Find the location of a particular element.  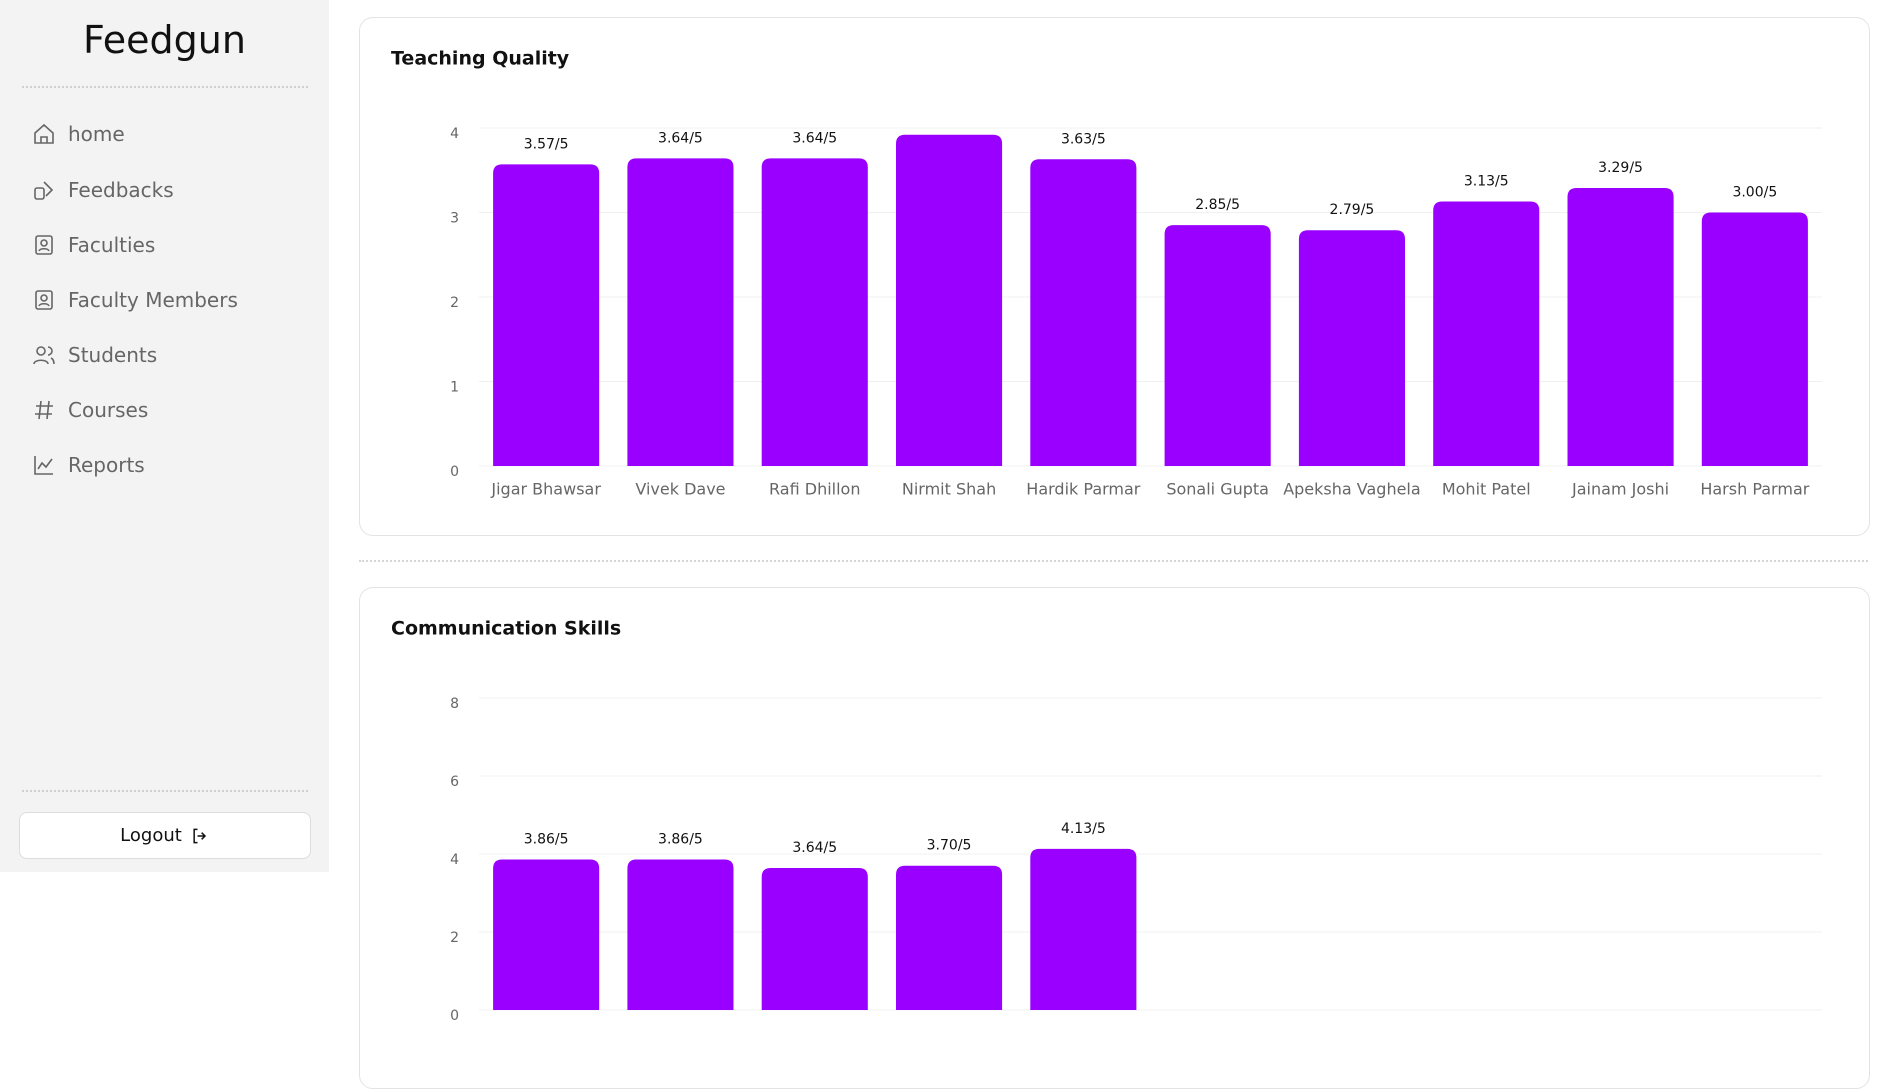

x-tick-label: Vivek Dave is located at coordinates (680, 489).